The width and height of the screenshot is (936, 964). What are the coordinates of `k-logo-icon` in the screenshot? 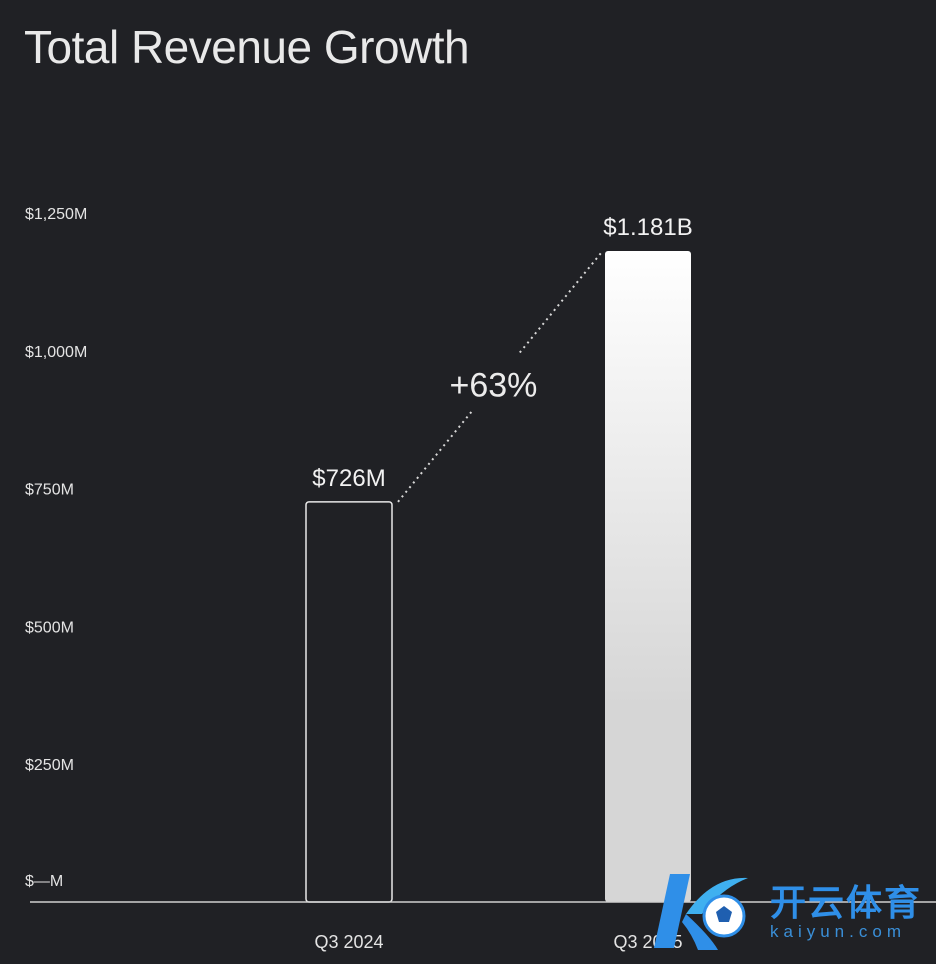 It's located at (701, 912).